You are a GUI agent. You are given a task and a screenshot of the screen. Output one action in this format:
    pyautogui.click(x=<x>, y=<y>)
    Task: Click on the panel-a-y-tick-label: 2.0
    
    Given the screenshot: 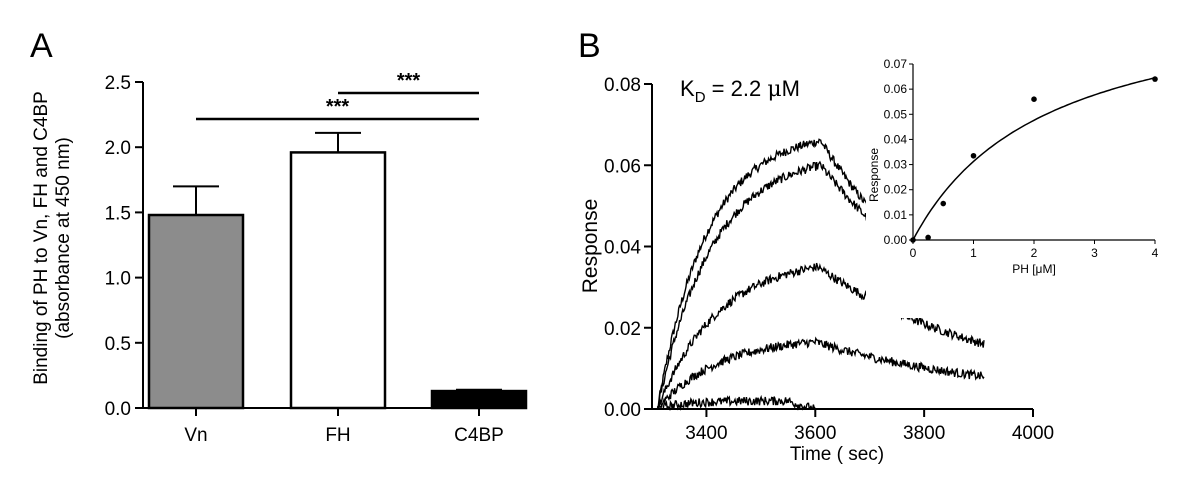 What is the action you would take?
    pyautogui.click(x=118, y=148)
    